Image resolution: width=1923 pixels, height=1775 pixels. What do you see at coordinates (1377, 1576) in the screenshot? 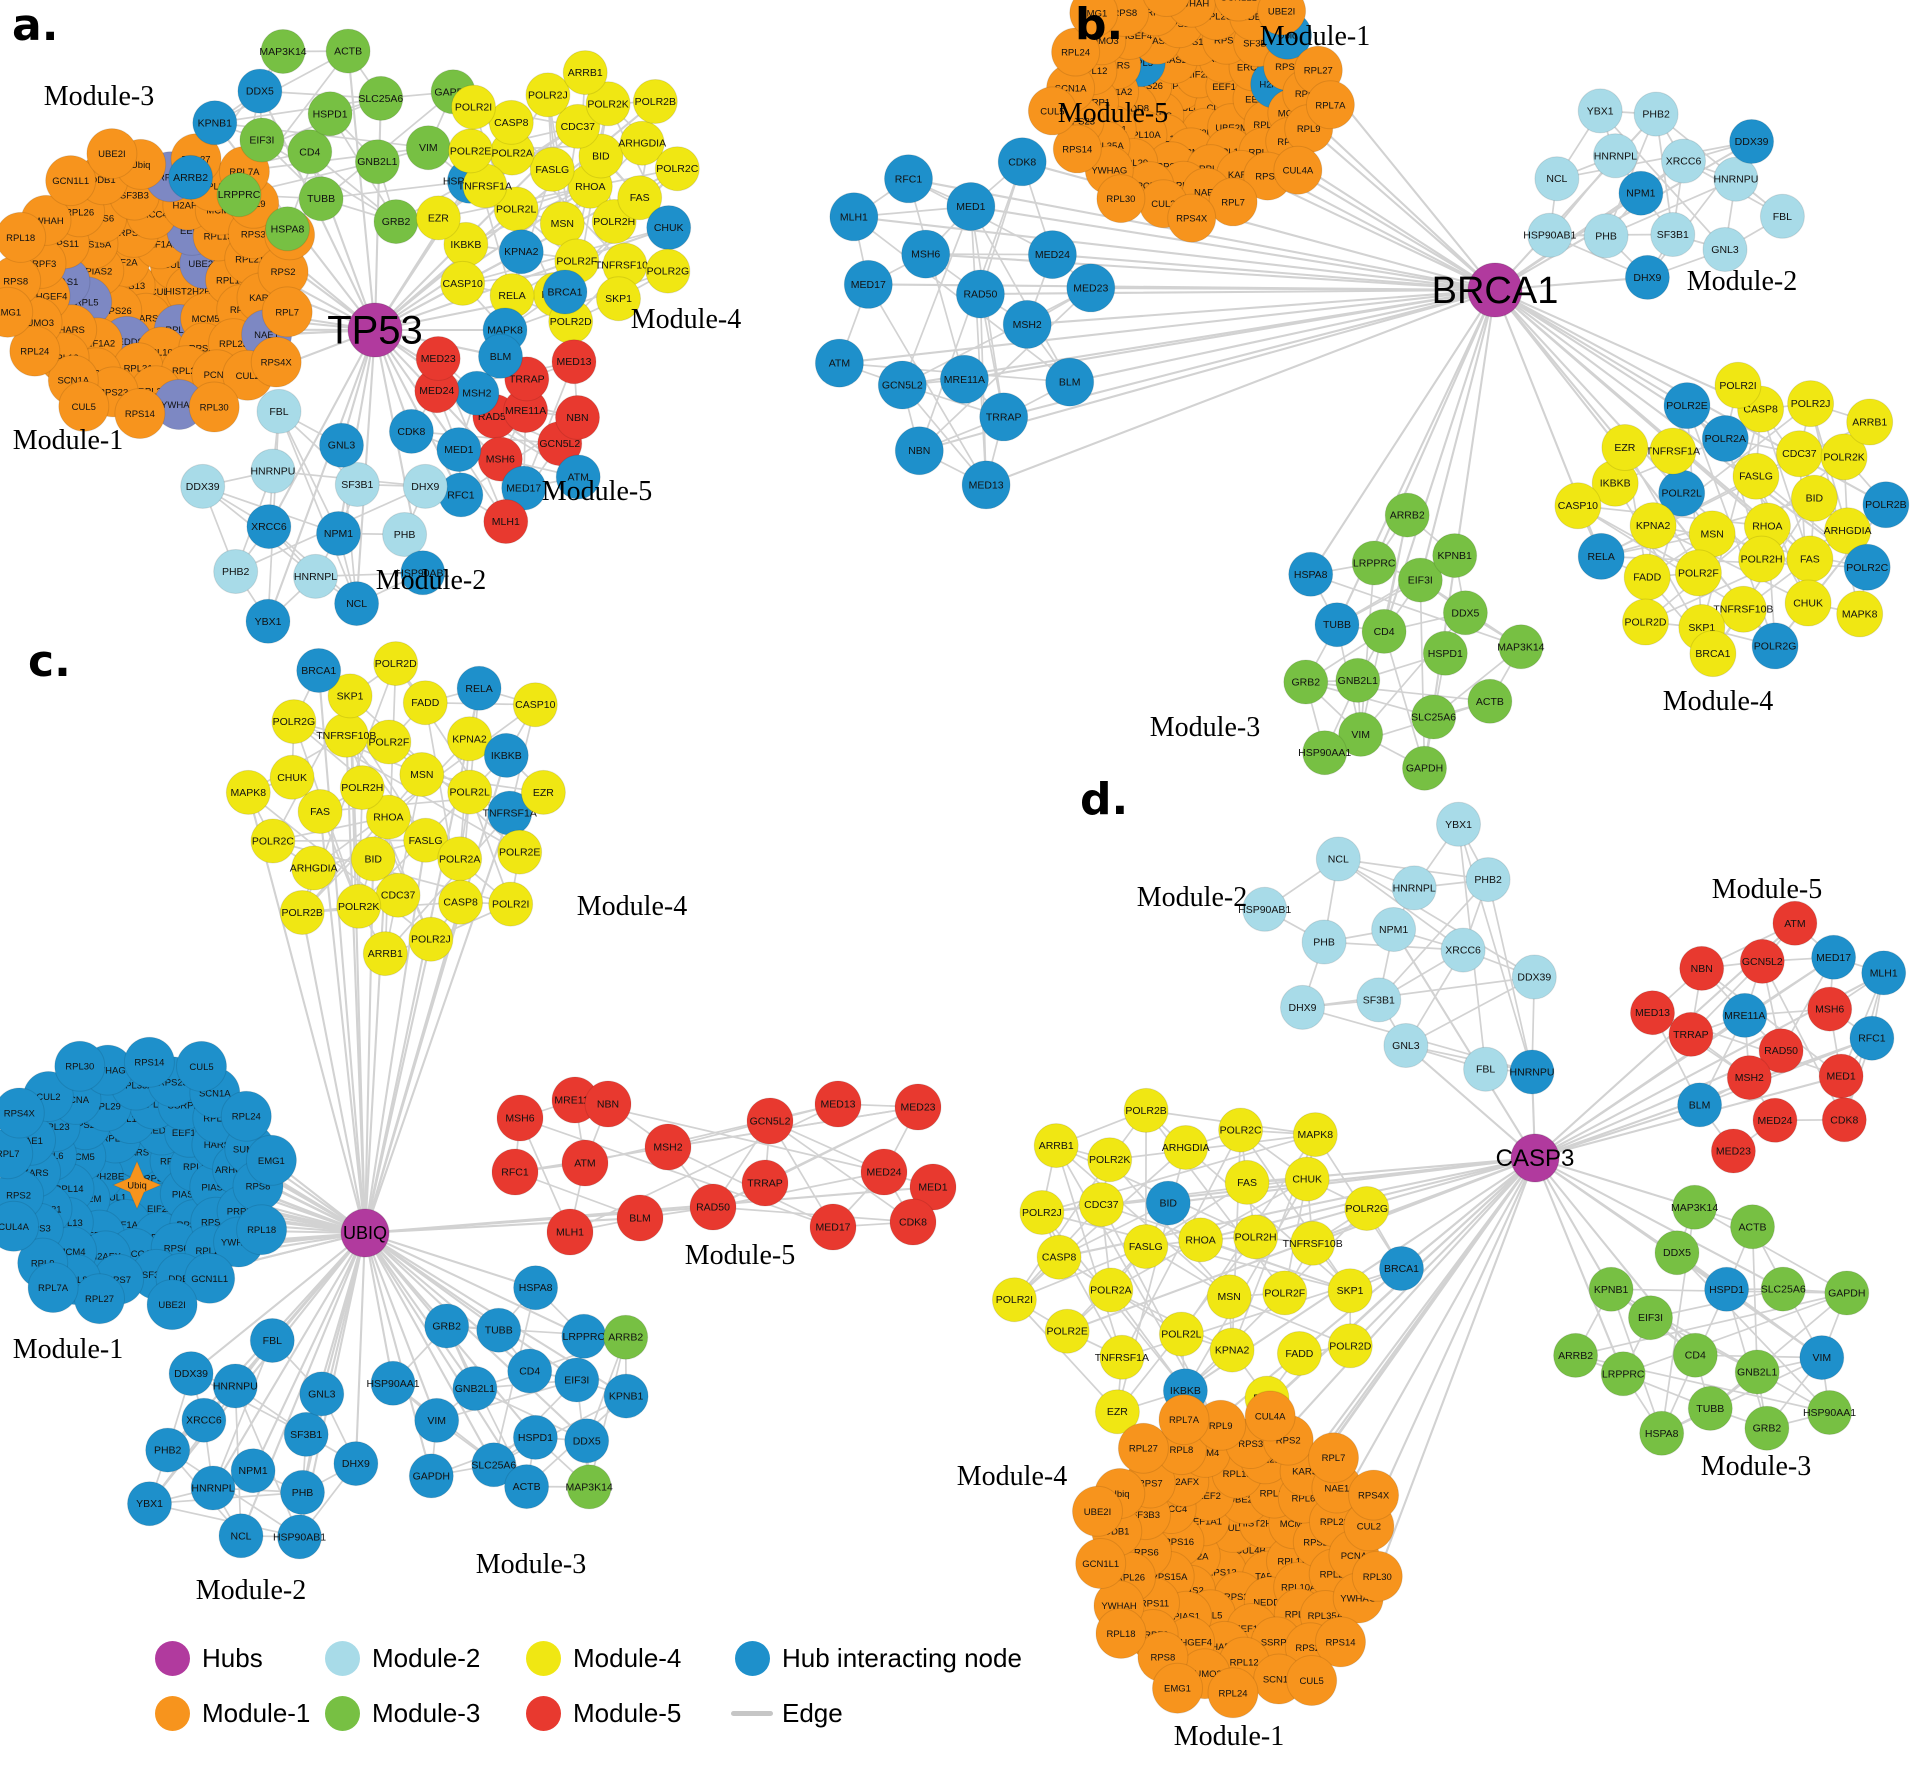
I see `node-RPL30` at bounding box center [1377, 1576].